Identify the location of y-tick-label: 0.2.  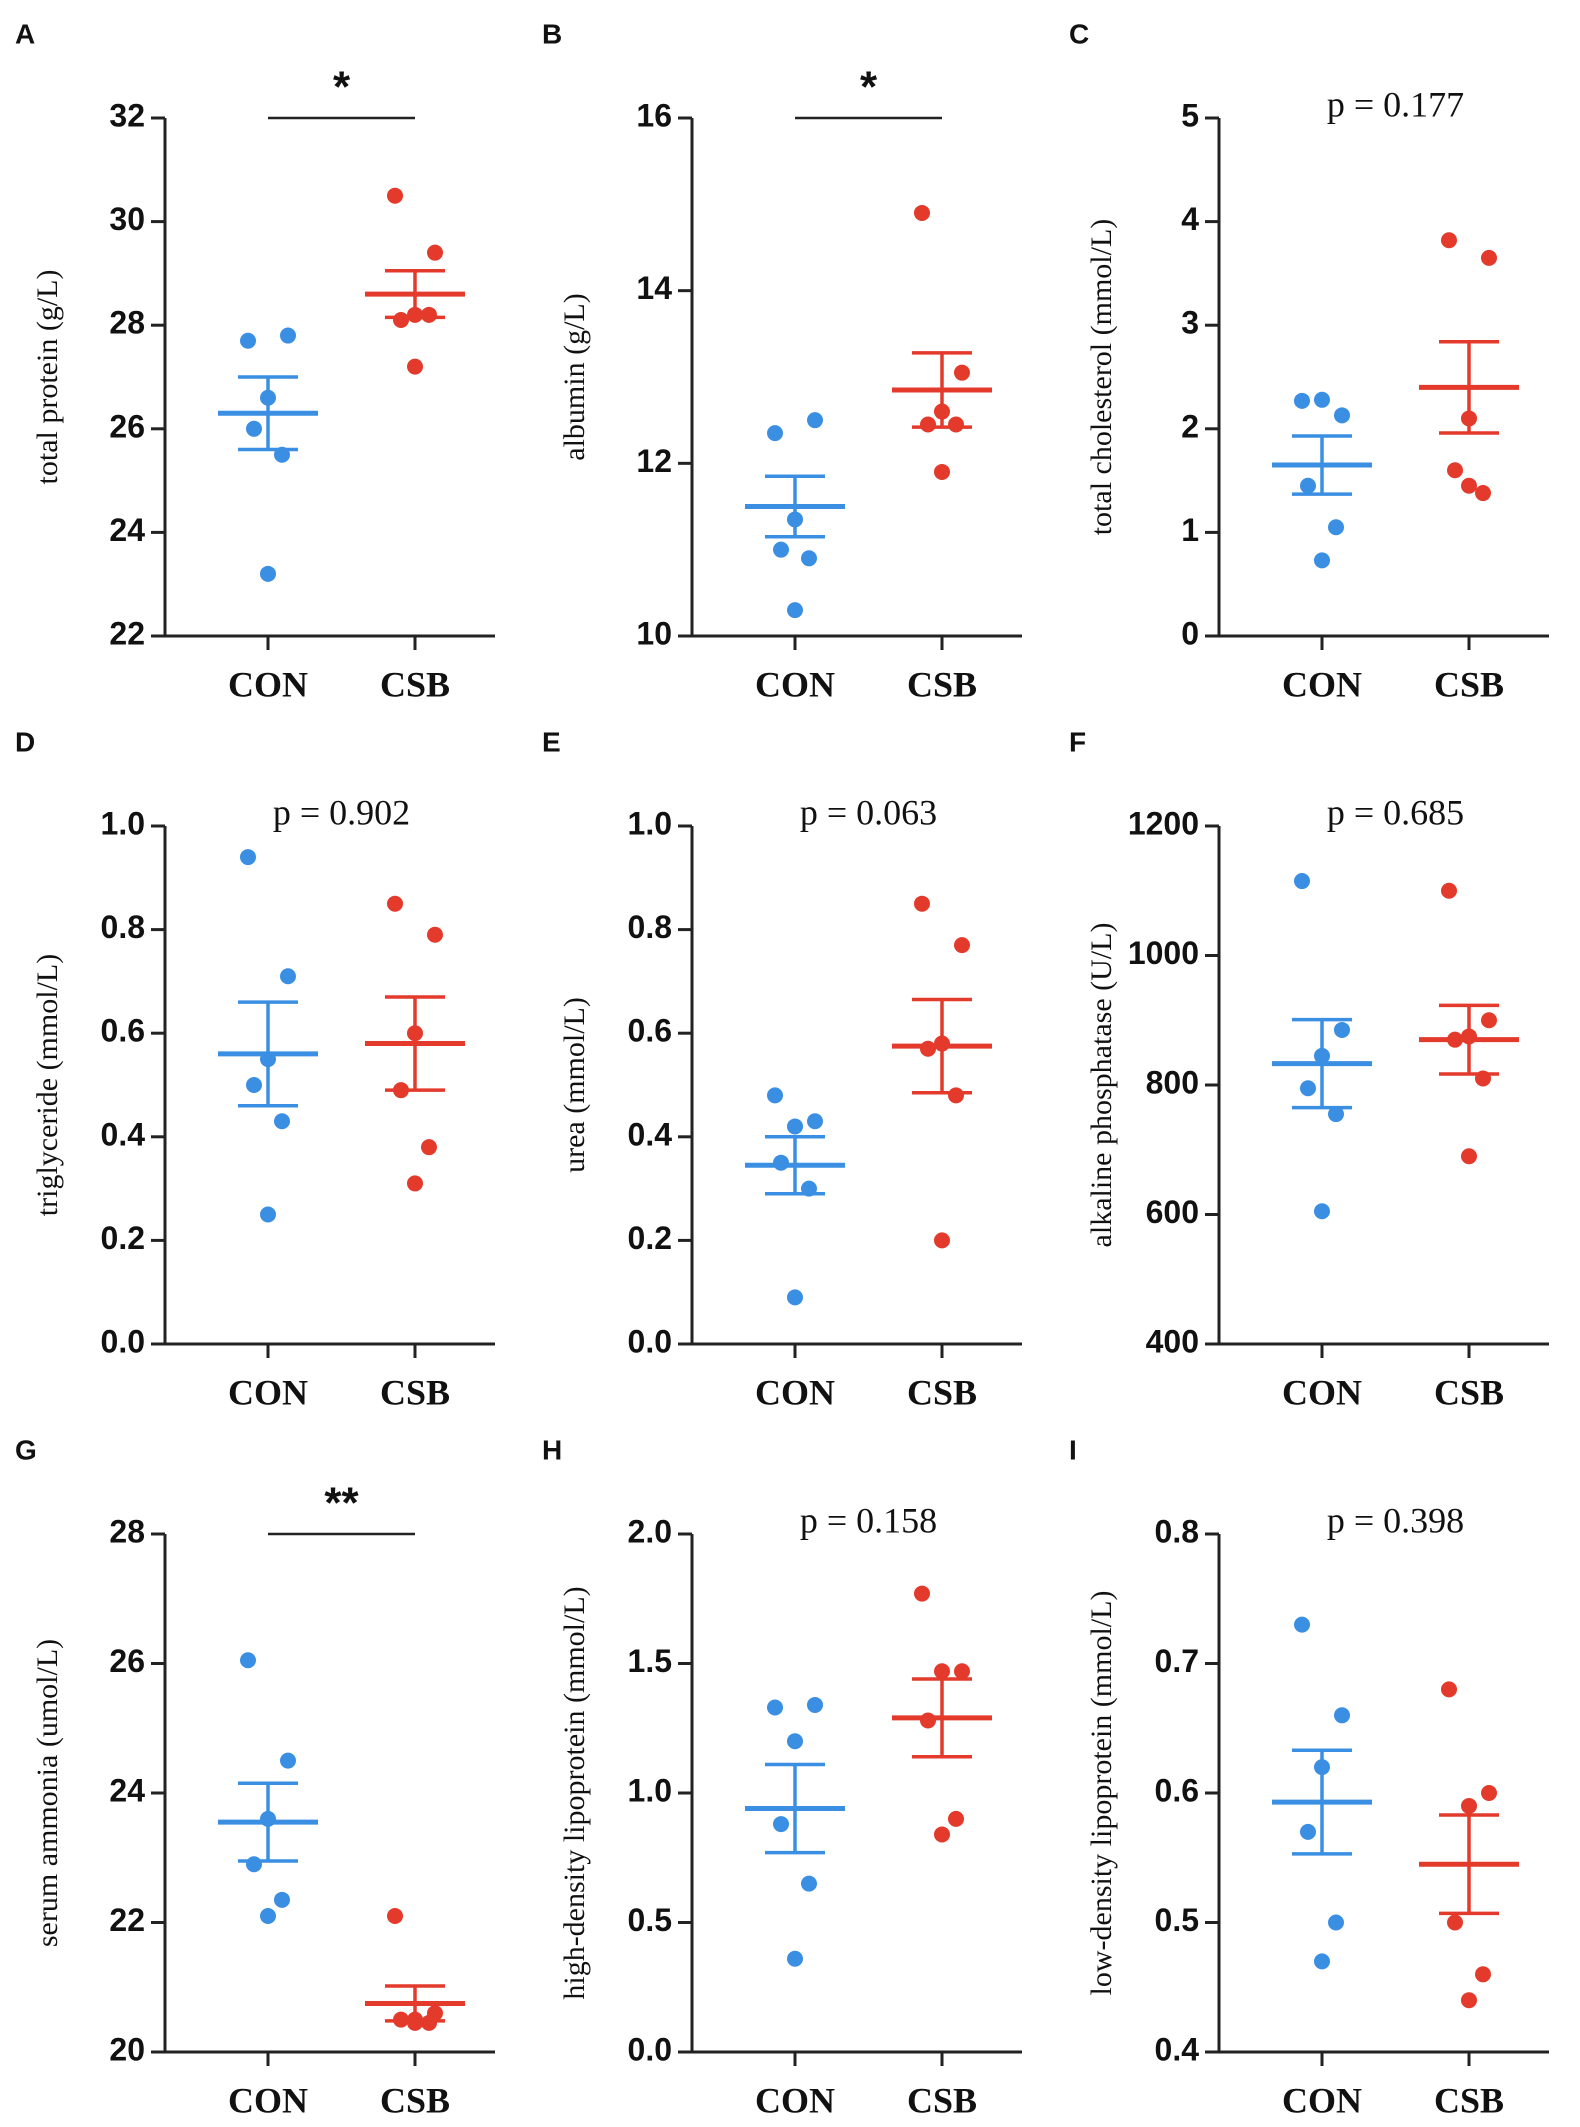
(650, 1238).